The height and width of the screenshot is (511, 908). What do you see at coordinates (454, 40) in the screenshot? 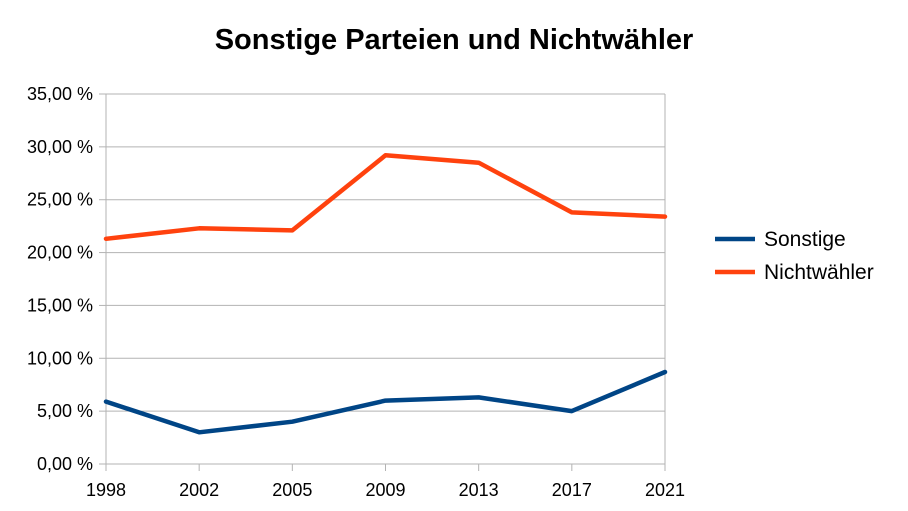
I see `chart-title: Sonstige Parteien und Nichtwähler` at bounding box center [454, 40].